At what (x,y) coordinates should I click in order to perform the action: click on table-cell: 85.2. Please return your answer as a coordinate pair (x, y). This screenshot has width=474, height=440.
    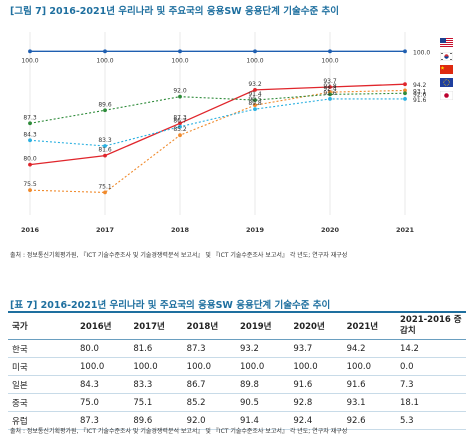
    Looking at the image, I should click on (209, 402).